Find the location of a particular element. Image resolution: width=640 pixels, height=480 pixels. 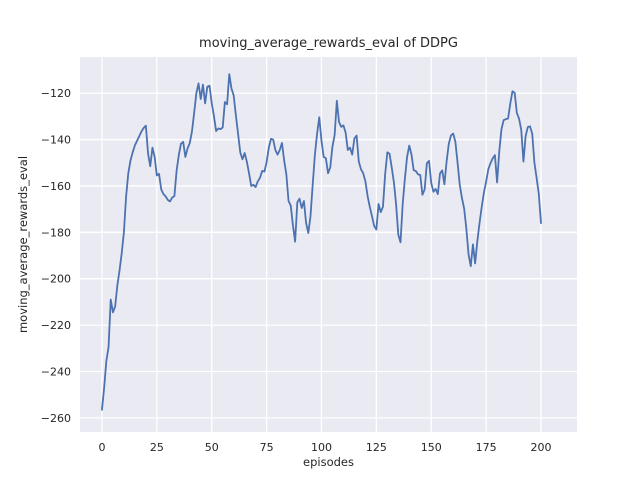

x-tick-label: 0 is located at coordinates (101, 447).